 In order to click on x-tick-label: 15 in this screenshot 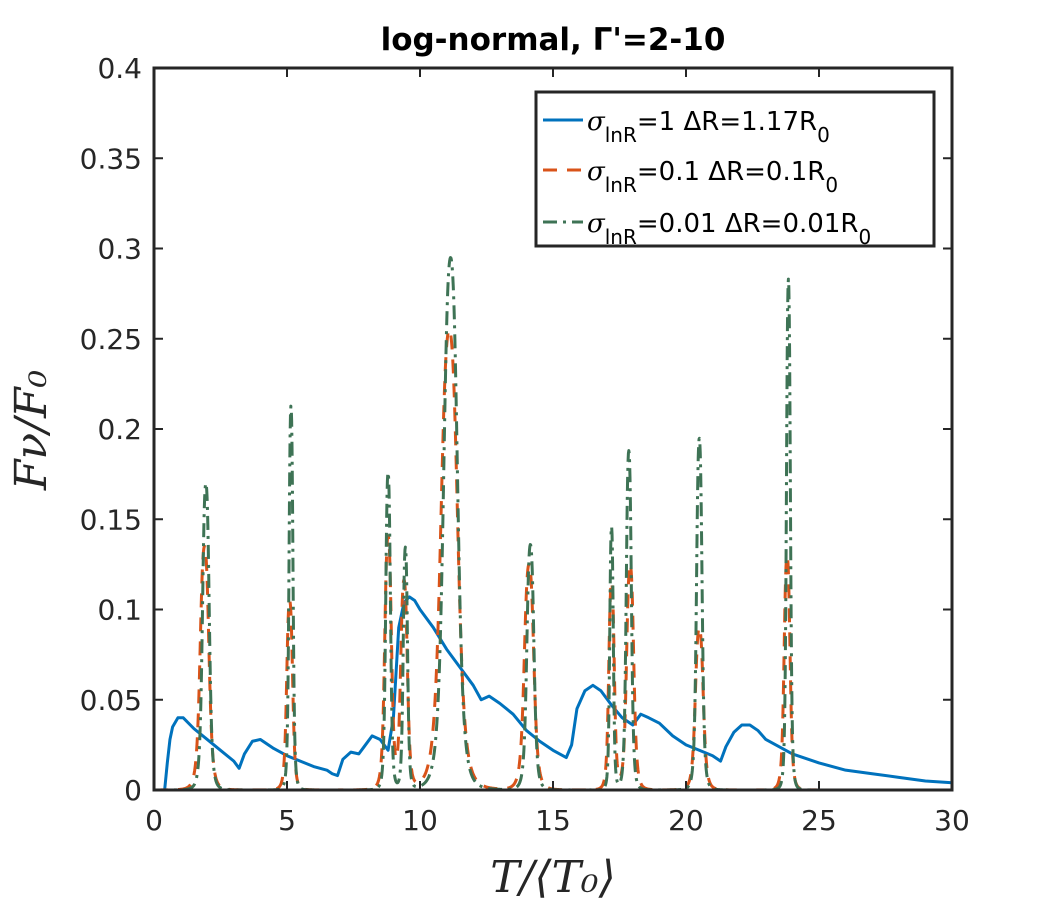, I will do `click(553, 820)`.